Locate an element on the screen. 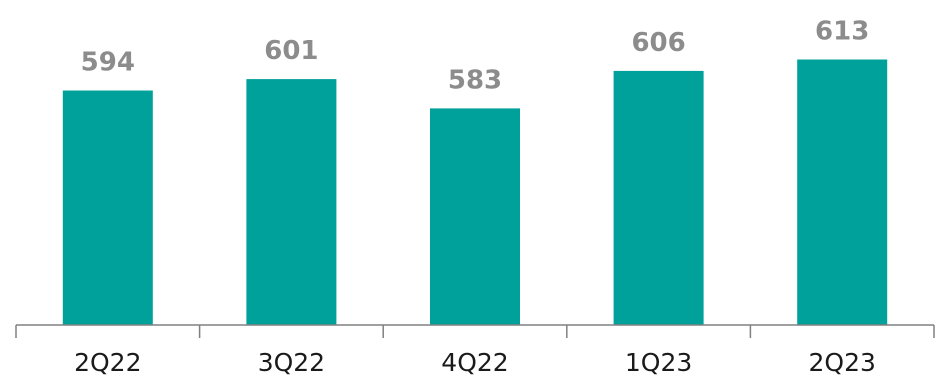  value-label-4q22: 583 is located at coordinates (475, 80).